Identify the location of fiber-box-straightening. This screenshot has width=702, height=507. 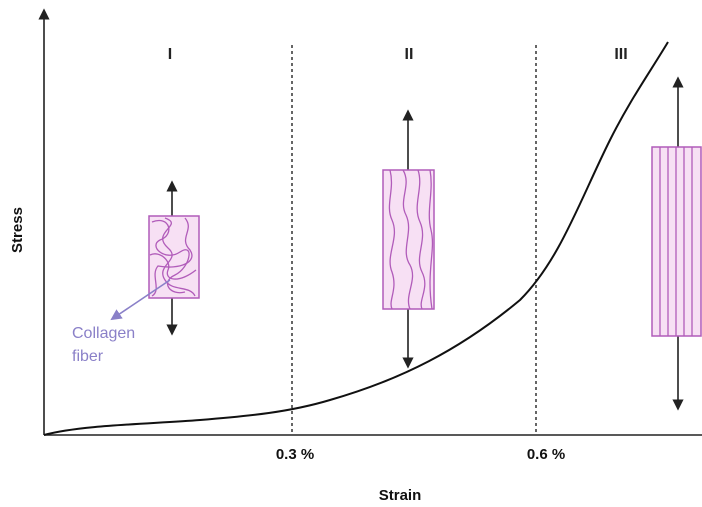
(408, 239).